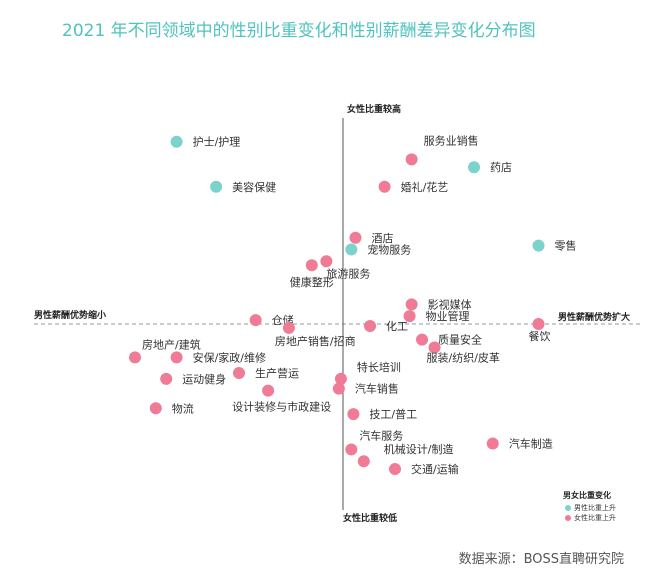 This screenshot has height=577, width=660. Describe the element at coordinates (397, 326) in the screenshot. I see `point-label: 化工` at that location.